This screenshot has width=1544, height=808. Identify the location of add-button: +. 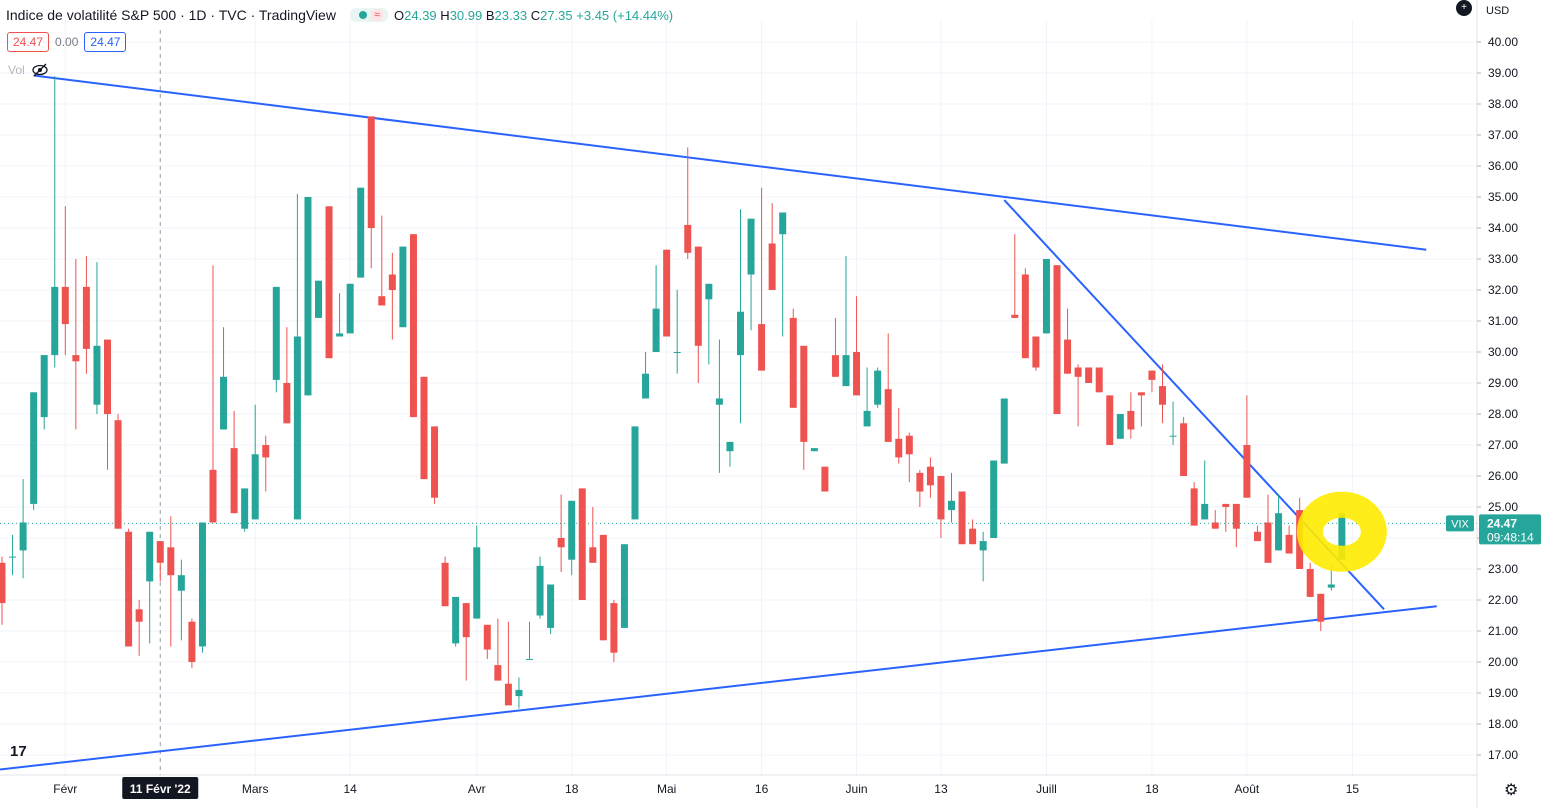
(1464, 8).